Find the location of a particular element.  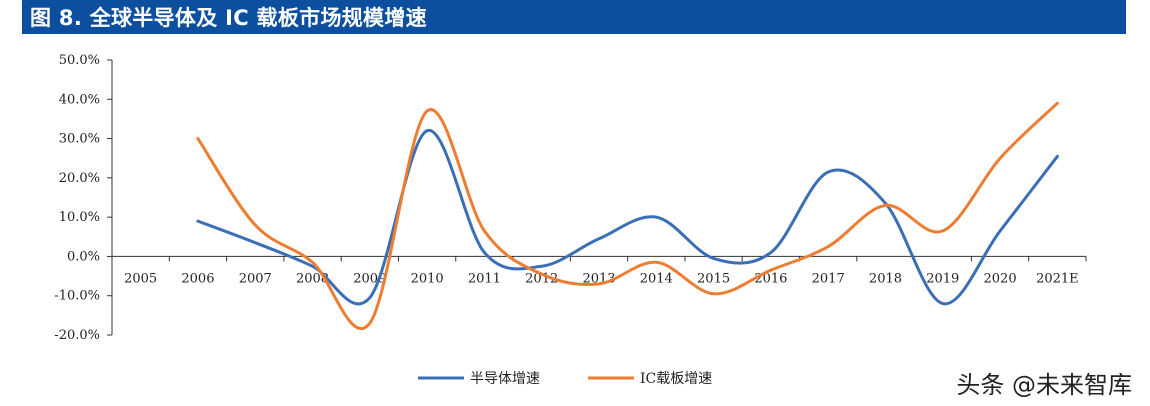

figure-header: 图 8. 全球半导体及 IC 载板市场规模增速 is located at coordinates (574, 17).